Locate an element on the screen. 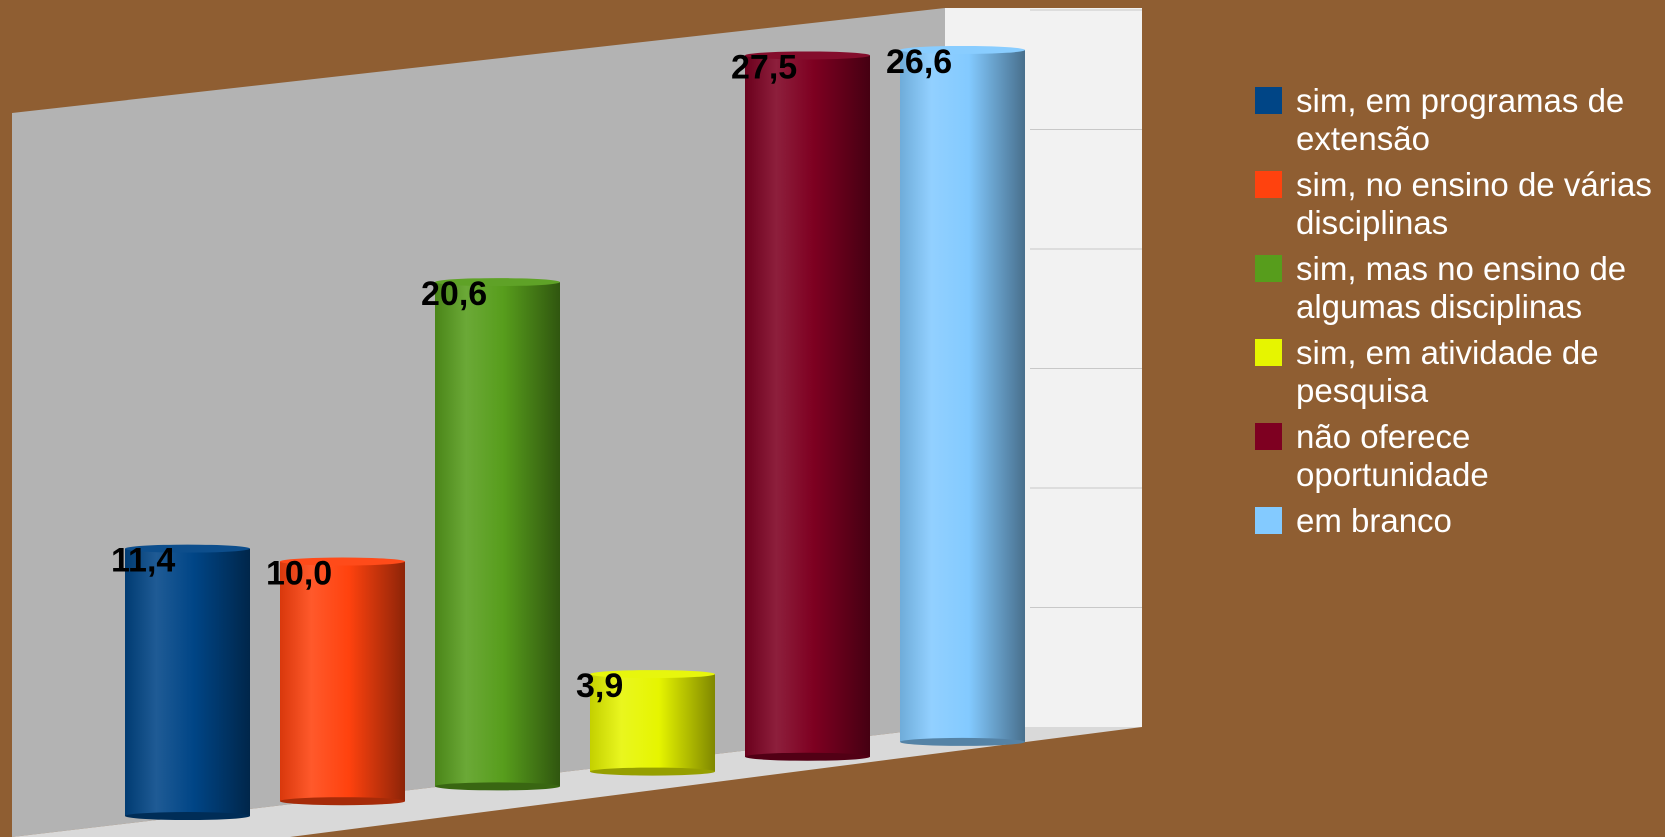  legend-label: não oferece oportunidade is located at coordinates (1392, 455).